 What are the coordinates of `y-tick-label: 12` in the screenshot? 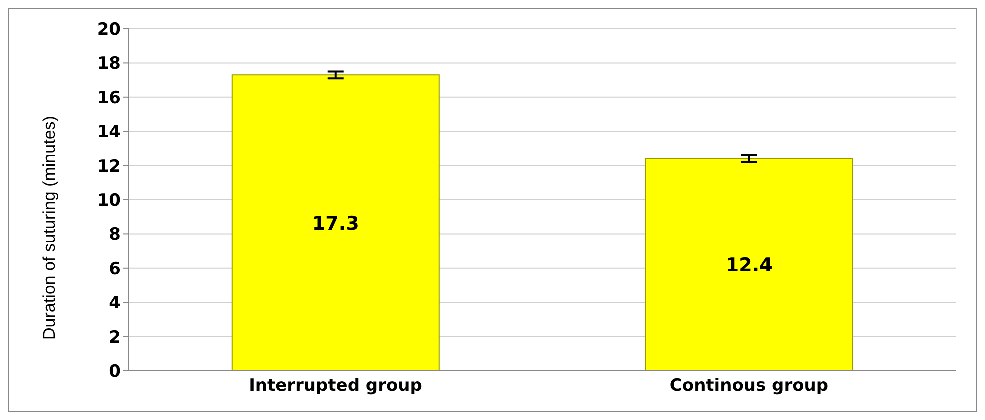 It's located at (109, 166).